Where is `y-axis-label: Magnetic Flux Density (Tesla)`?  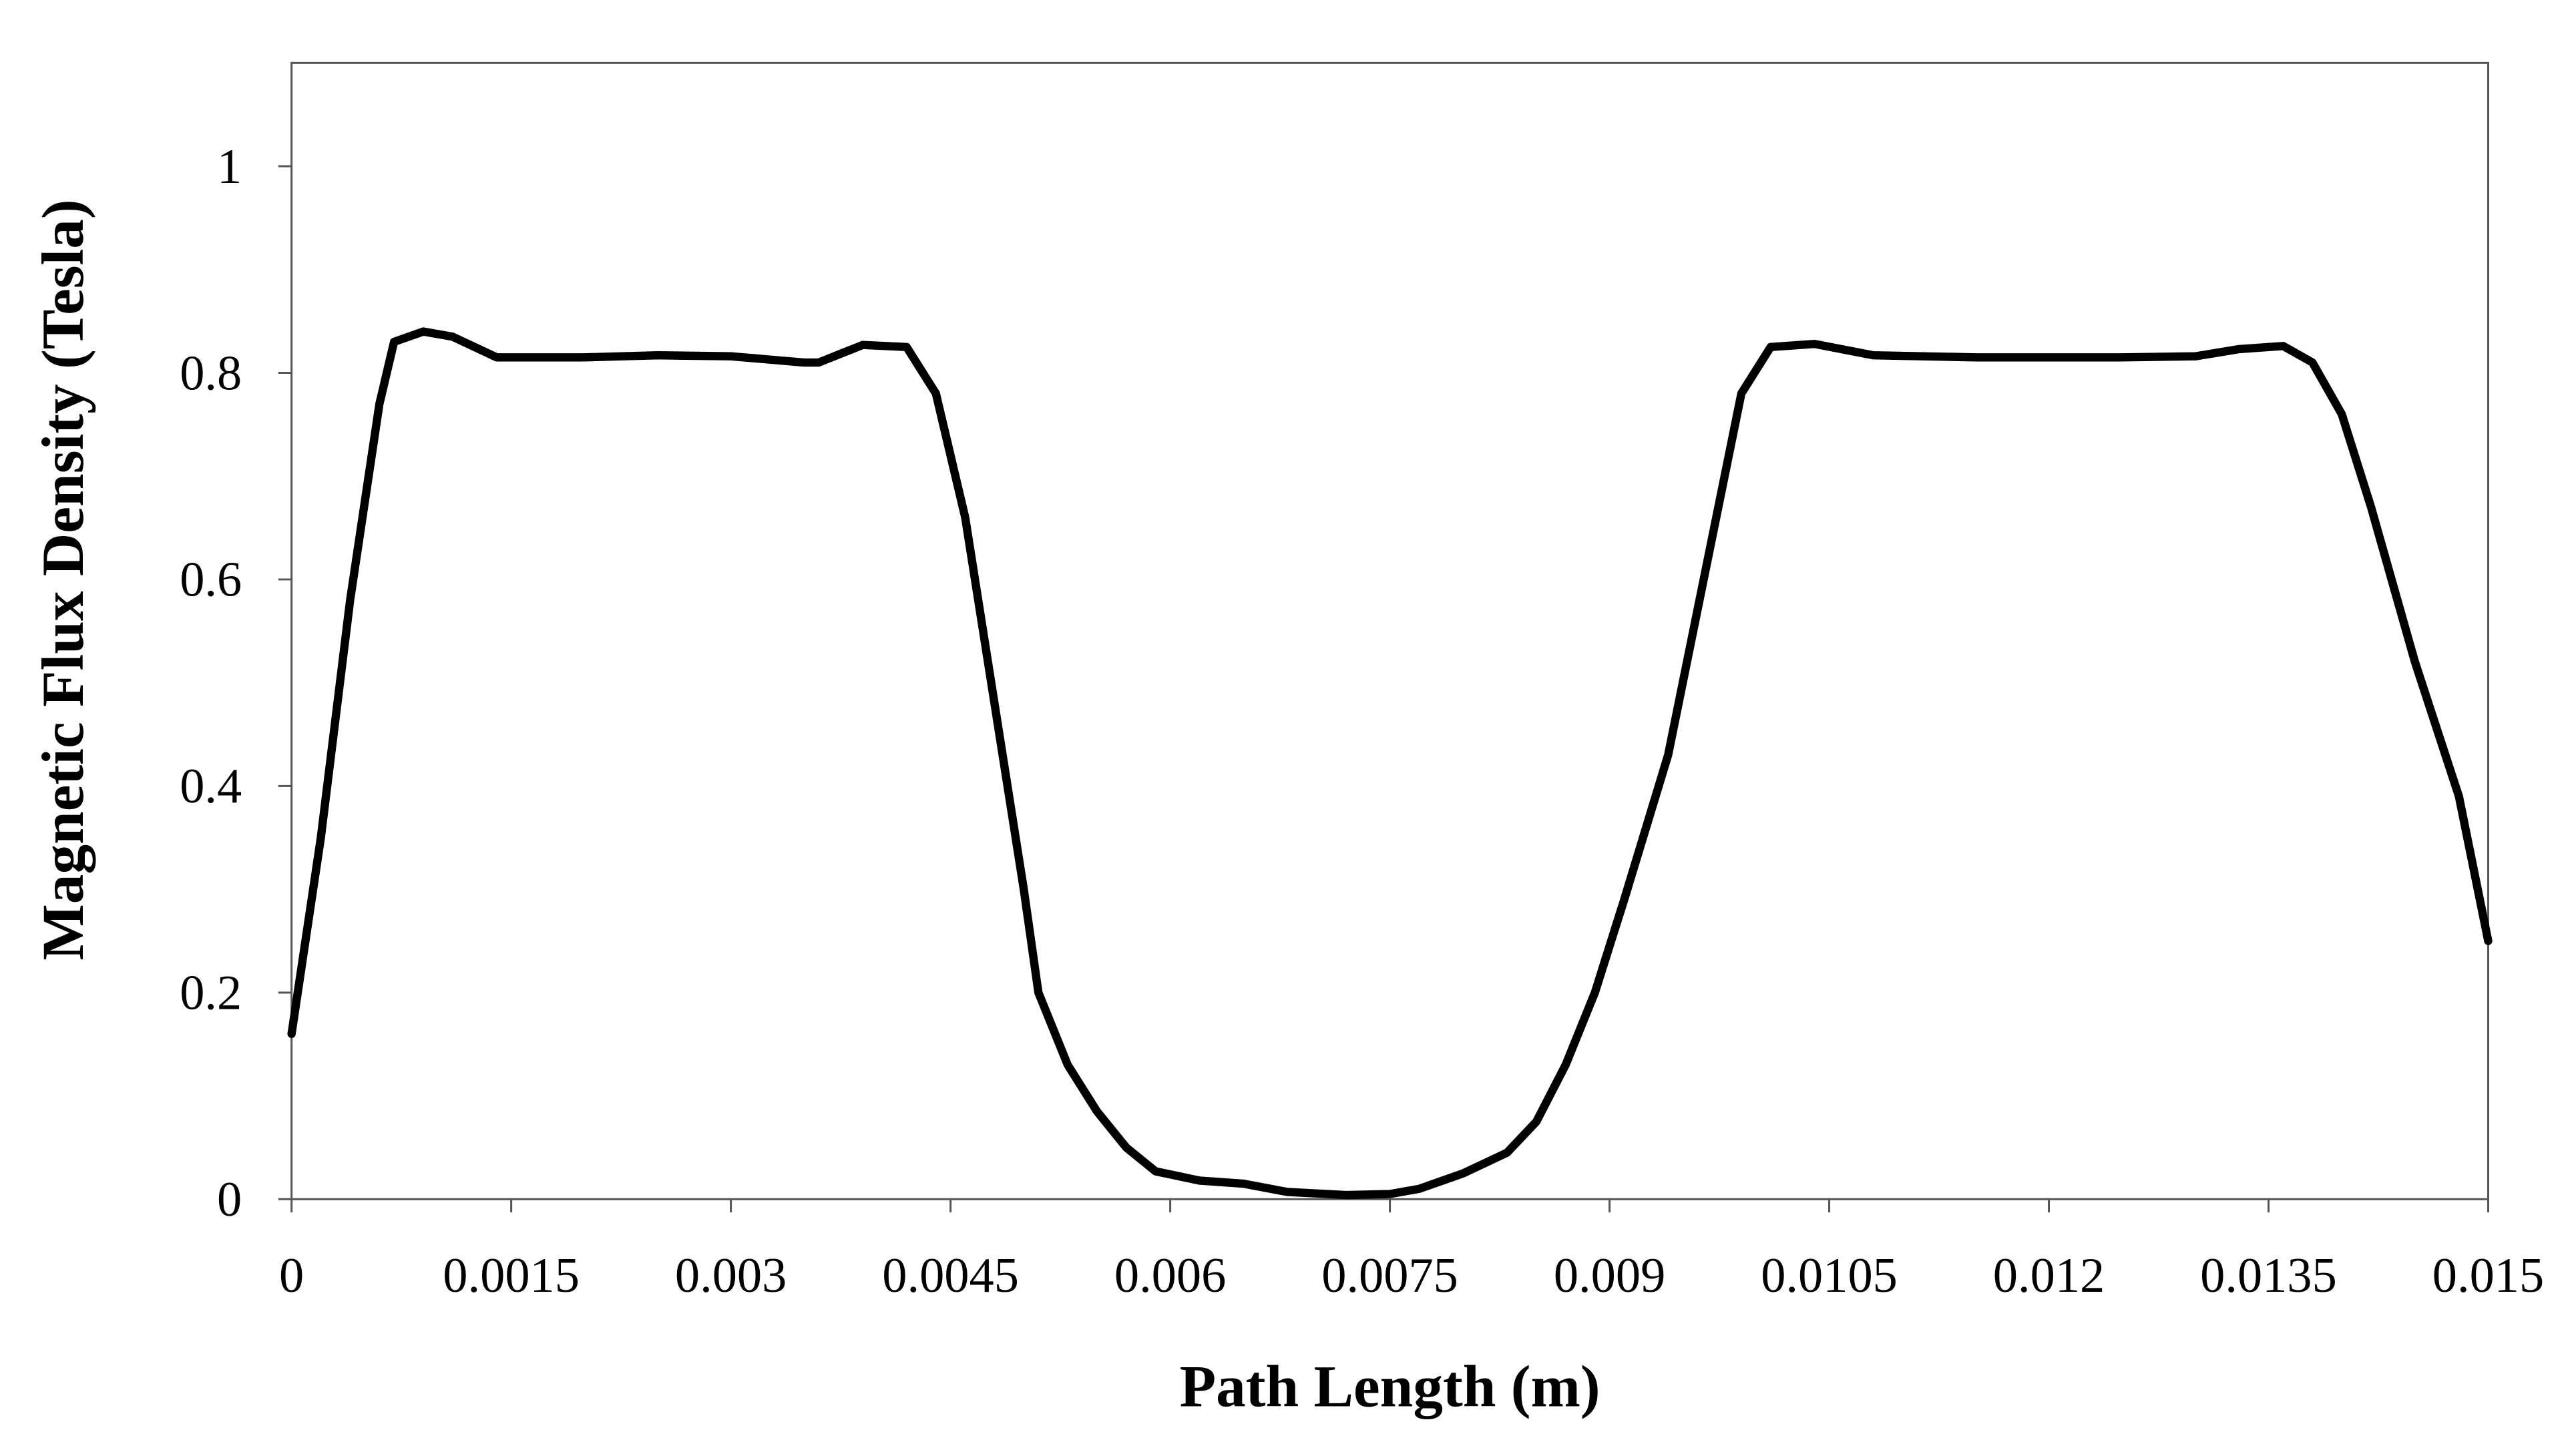
y-axis-label: Magnetic Flux Density (Tesla) is located at coordinates (63, 579).